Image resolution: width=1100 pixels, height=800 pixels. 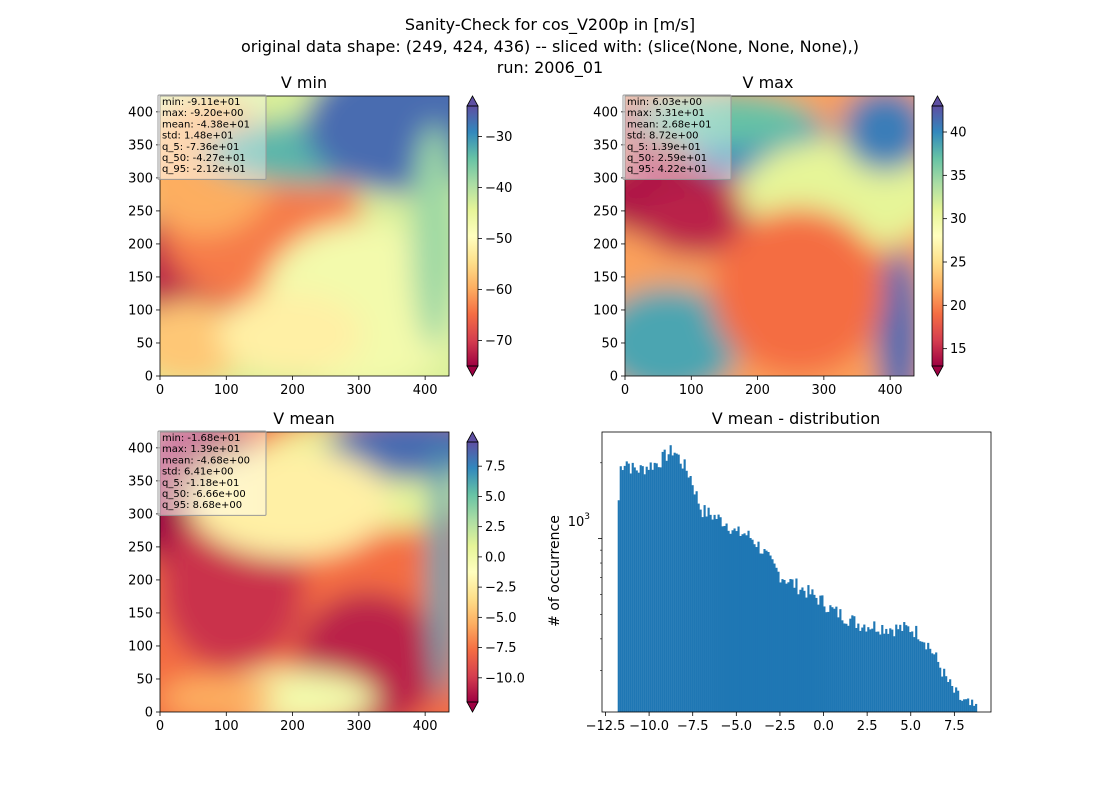 I want to click on colorbar-tick-label: −30, so click(x=498, y=137).